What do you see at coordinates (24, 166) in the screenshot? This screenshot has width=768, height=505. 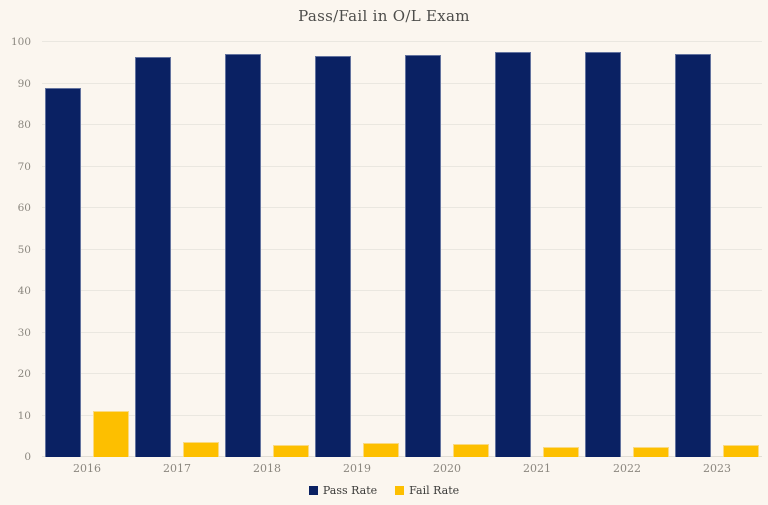 I see `y-axis-tick-label: 70` at bounding box center [24, 166].